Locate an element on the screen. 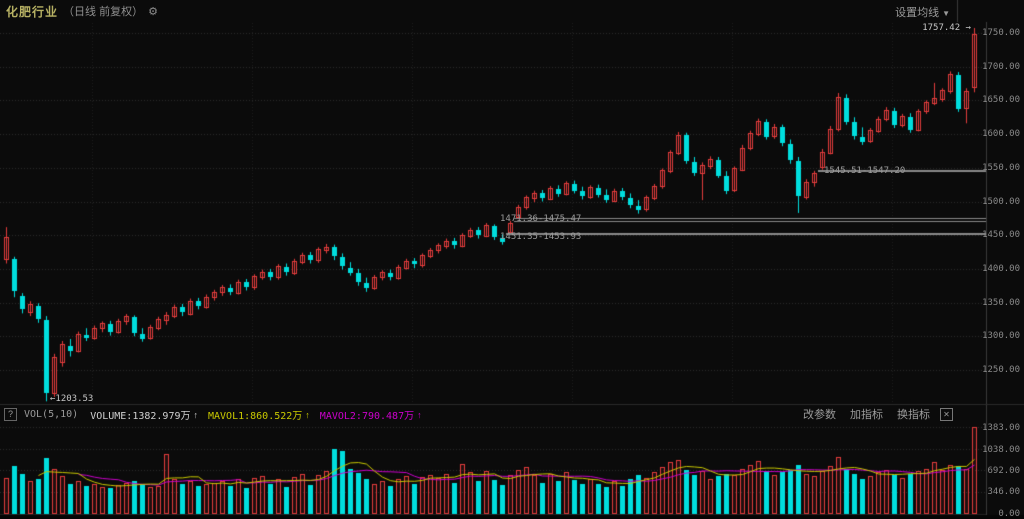 The image size is (1024, 519). volume-axis-label: 346.00 is located at coordinates (1003, 492).